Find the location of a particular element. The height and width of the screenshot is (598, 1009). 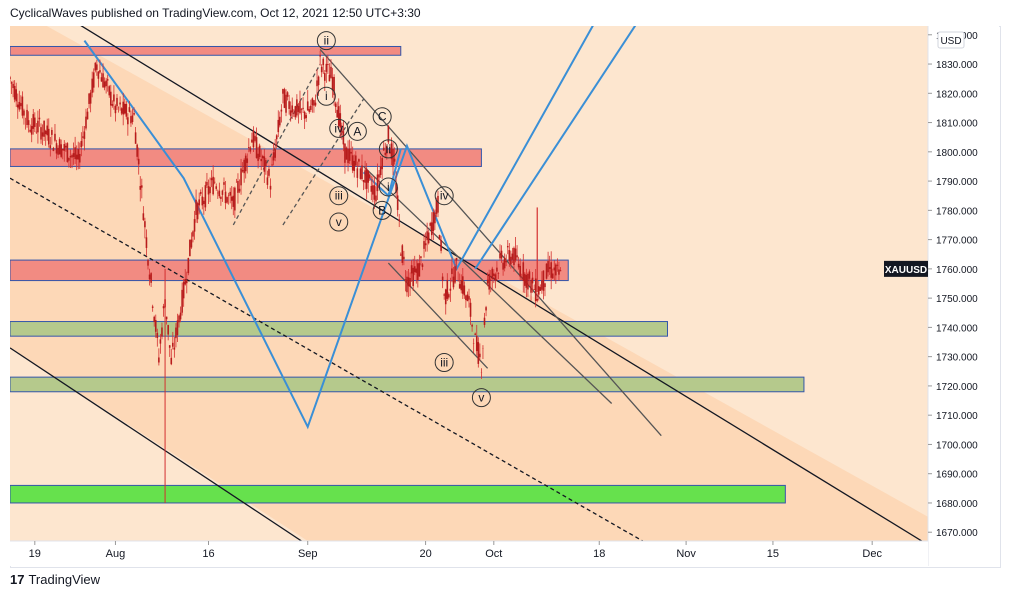

symbol-tag-label: XAUUSD is located at coordinates (906, 270).